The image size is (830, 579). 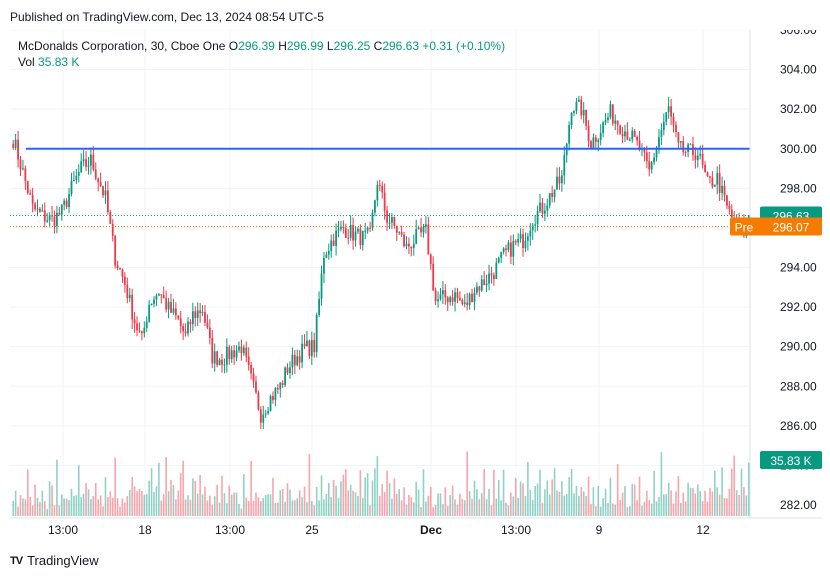 What do you see at coordinates (776, 226) in the screenshot?
I see `premarket-tag` at bounding box center [776, 226].